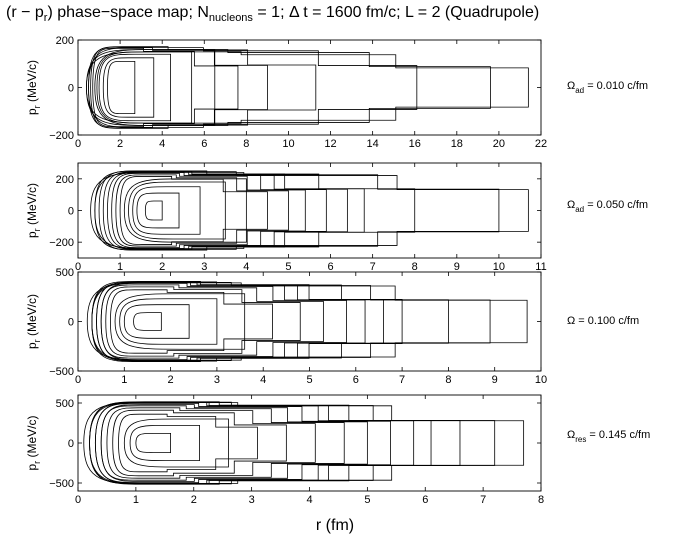  What do you see at coordinates (579, 209) in the screenshot?
I see `omega-subscript: ad` at bounding box center [579, 209].